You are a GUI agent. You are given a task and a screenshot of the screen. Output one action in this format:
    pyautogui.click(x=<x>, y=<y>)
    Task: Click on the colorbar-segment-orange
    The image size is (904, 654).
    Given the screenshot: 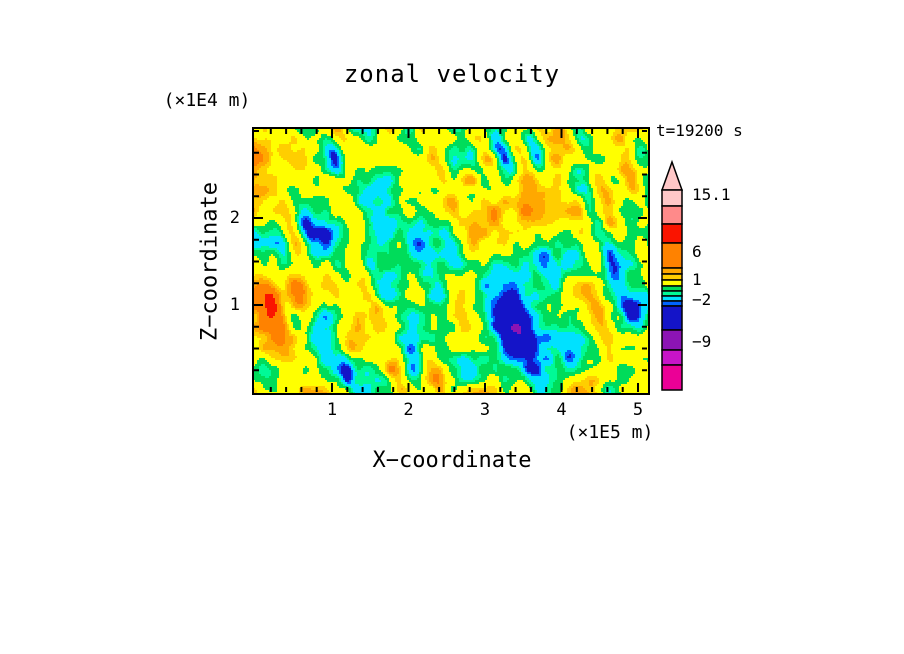 What is the action you would take?
    pyautogui.click(x=672, y=255)
    